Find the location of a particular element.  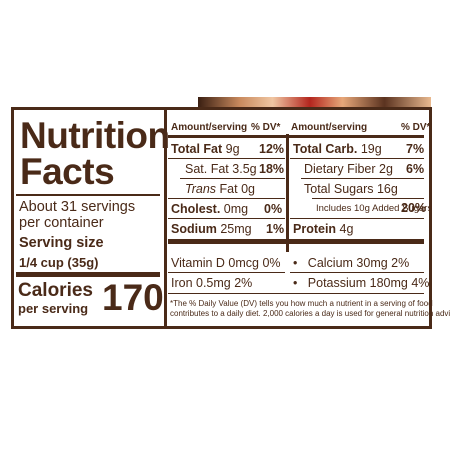

nutrient-name: Dietary Fiber is located at coordinates (340, 169).